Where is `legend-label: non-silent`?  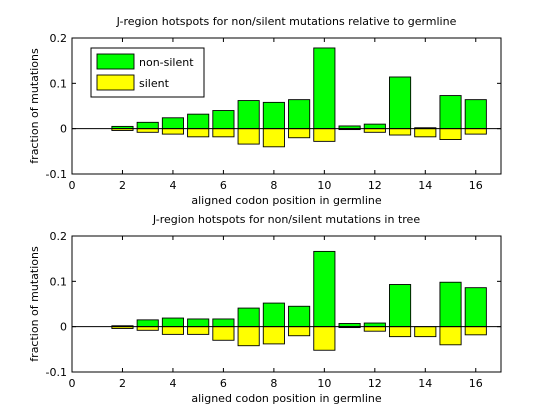 legend-label: non-silent is located at coordinates (166, 62).